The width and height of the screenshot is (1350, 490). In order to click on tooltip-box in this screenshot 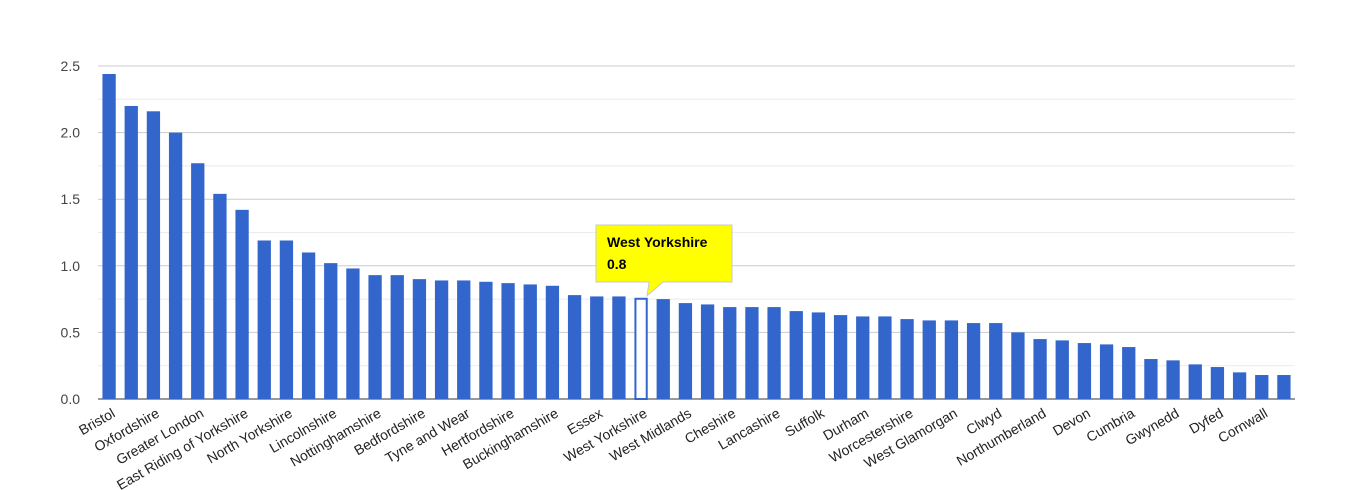, I will do `click(664, 261)`.